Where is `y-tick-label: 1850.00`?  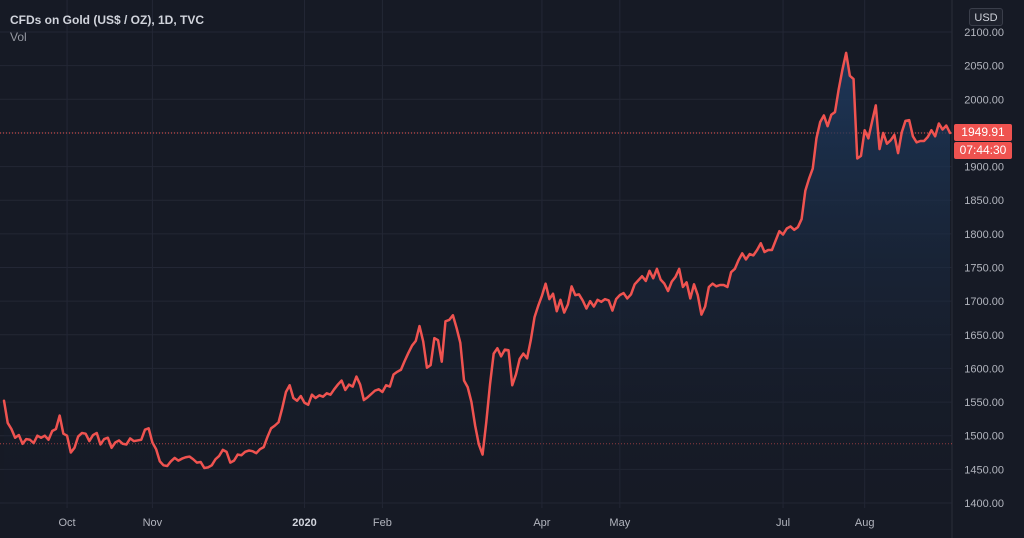
y-tick-label: 1850.00 is located at coordinates (984, 201).